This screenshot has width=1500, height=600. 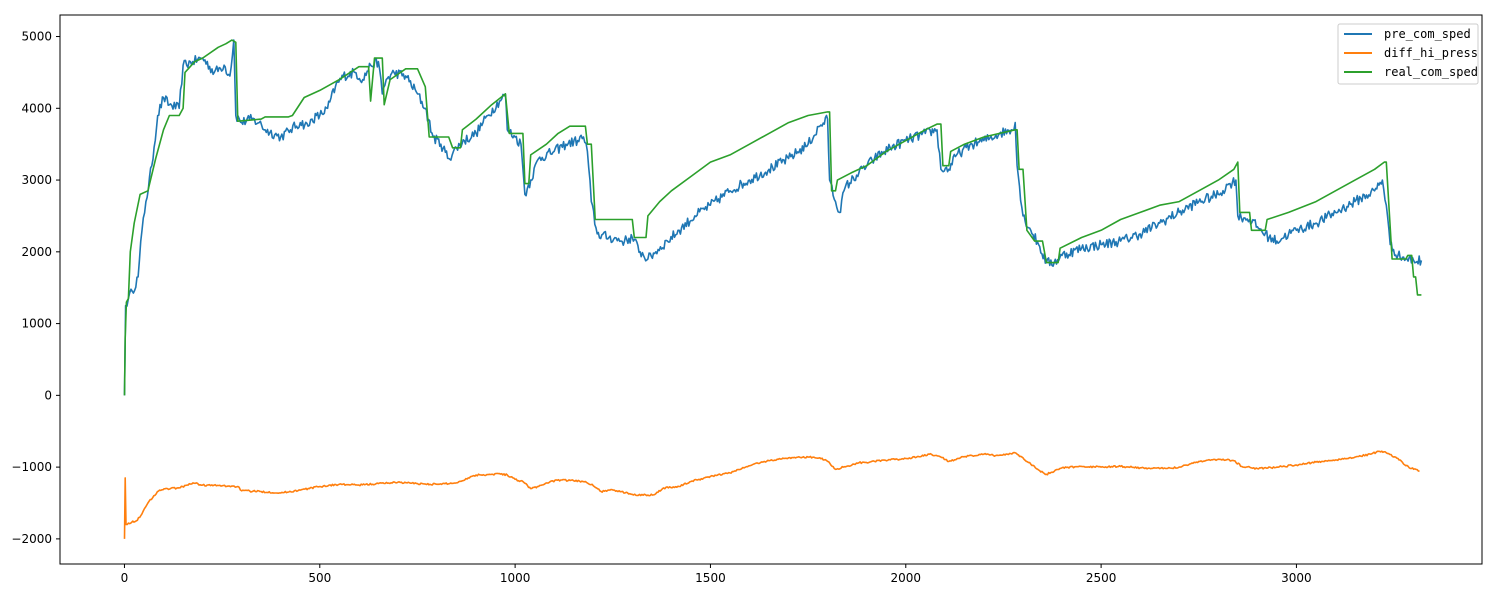 I want to click on y-tick-label: 1000, so click(x=36, y=324).